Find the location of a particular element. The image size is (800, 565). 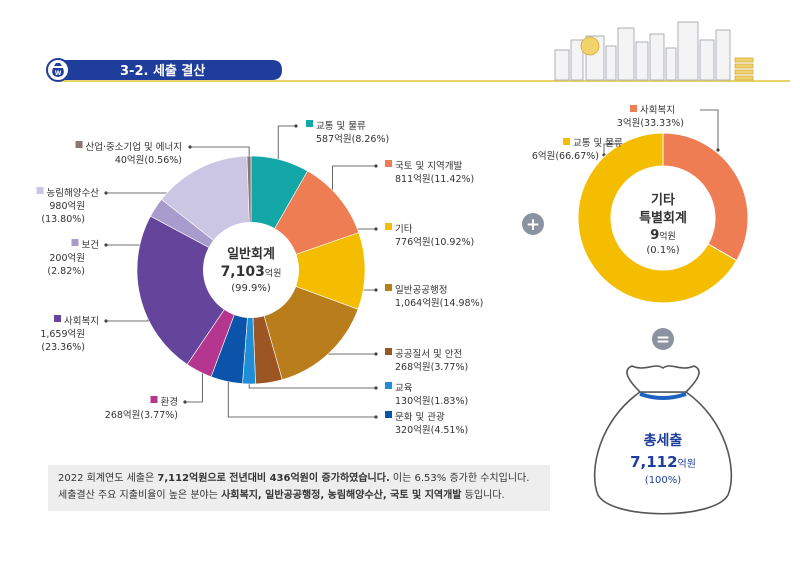

slice-label-value: 268억원(3.77%) is located at coordinates (141, 415).